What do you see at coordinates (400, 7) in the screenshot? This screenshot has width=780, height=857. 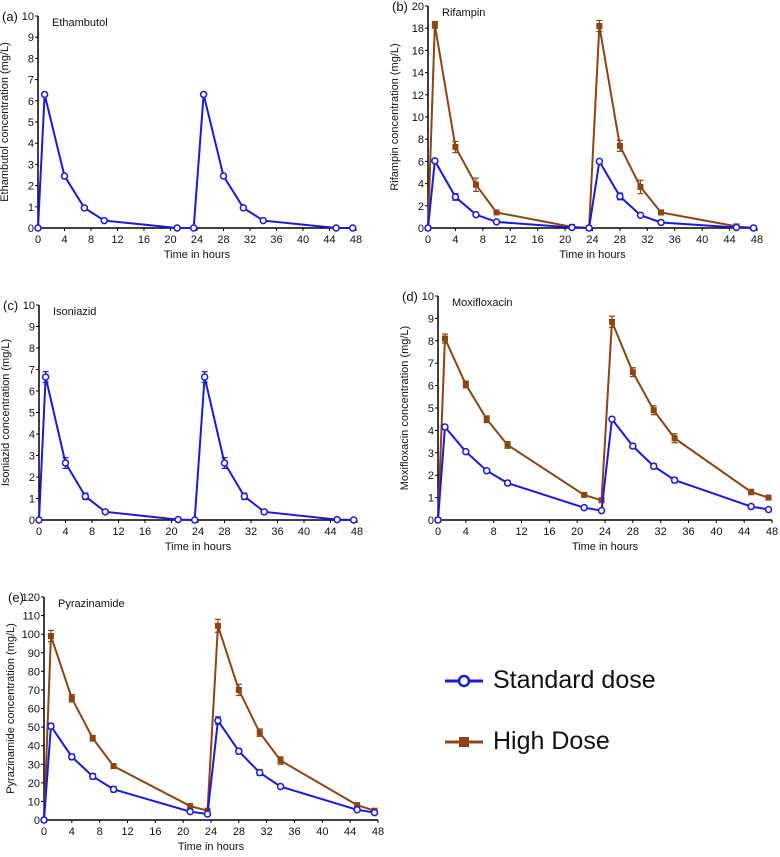 I see `panel-label: (b)` at bounding box center [400, 7].